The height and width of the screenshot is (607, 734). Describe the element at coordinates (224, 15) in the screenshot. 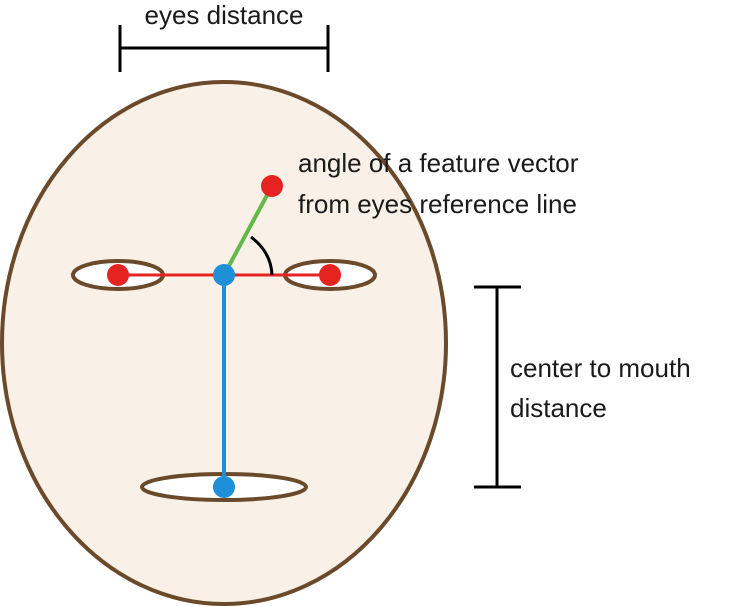

I see `eyes-distance-label: eyes distance` at that location.